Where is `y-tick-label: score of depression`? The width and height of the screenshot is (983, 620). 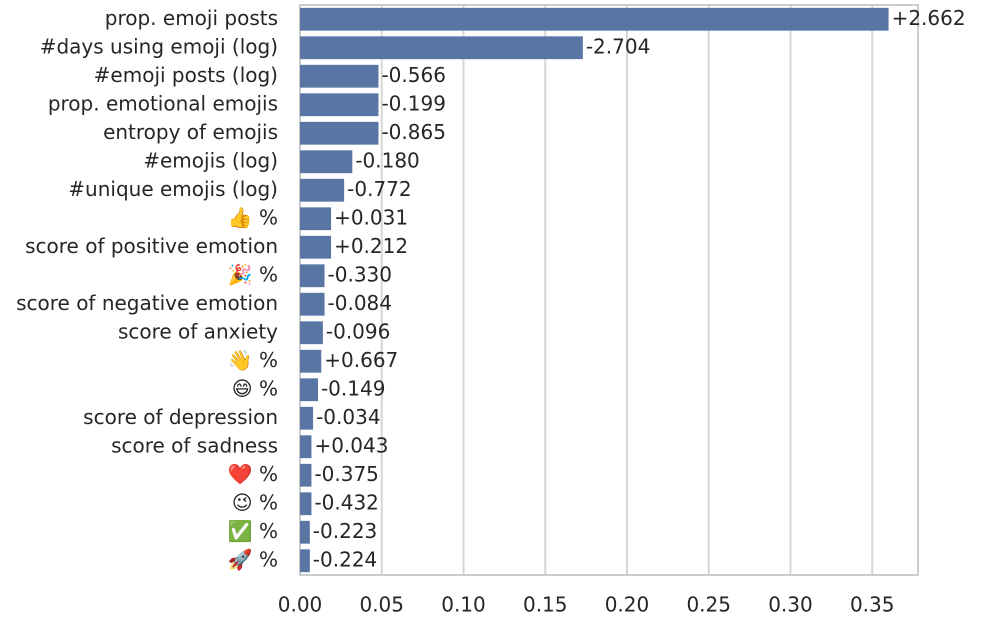
y-tick-label: score of depression is located at coordinates (180, 417).